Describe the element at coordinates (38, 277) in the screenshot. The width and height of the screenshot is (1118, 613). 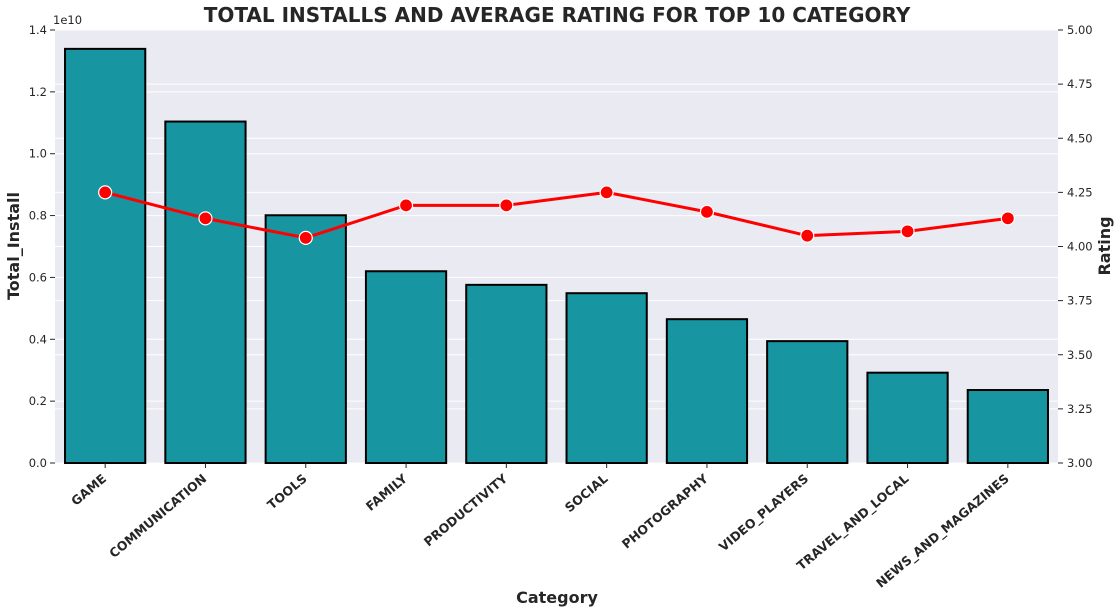
I see `y-tick-label: 0.6` at that location.